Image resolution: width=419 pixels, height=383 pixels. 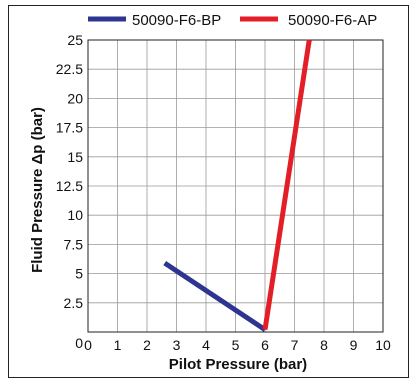 What do you see at coordinates (118, 345) in the screenshot?
I see `x-tick-label: 1` at bounding box center [118, 345].